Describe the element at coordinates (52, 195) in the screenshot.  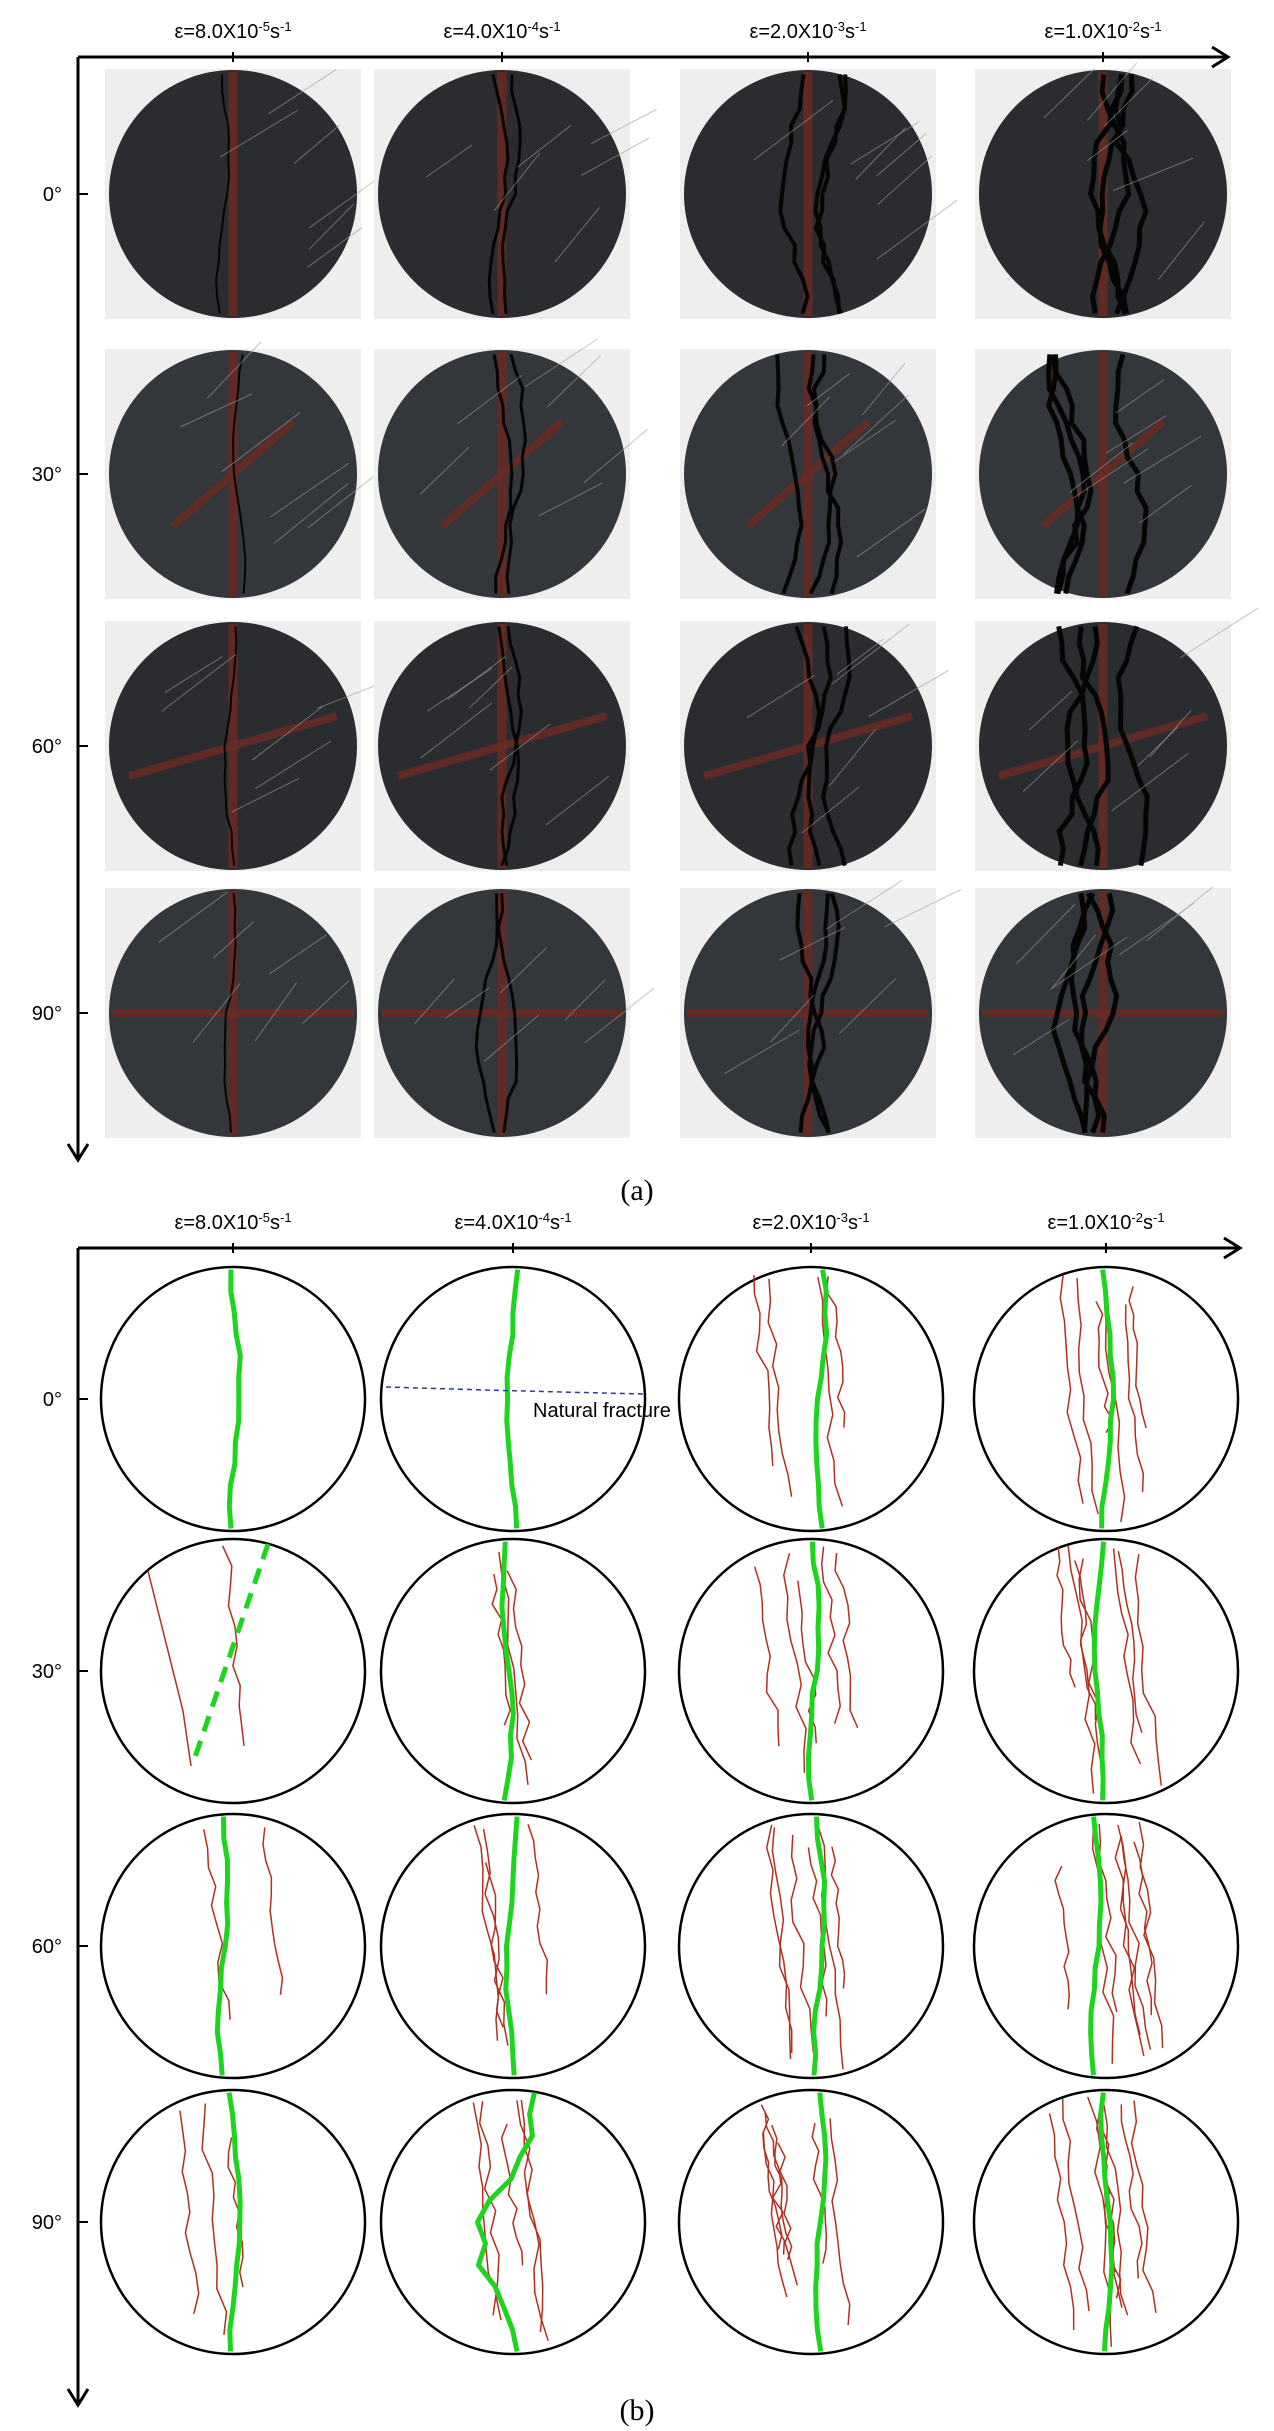
I see `row-label: 0°` at that location.